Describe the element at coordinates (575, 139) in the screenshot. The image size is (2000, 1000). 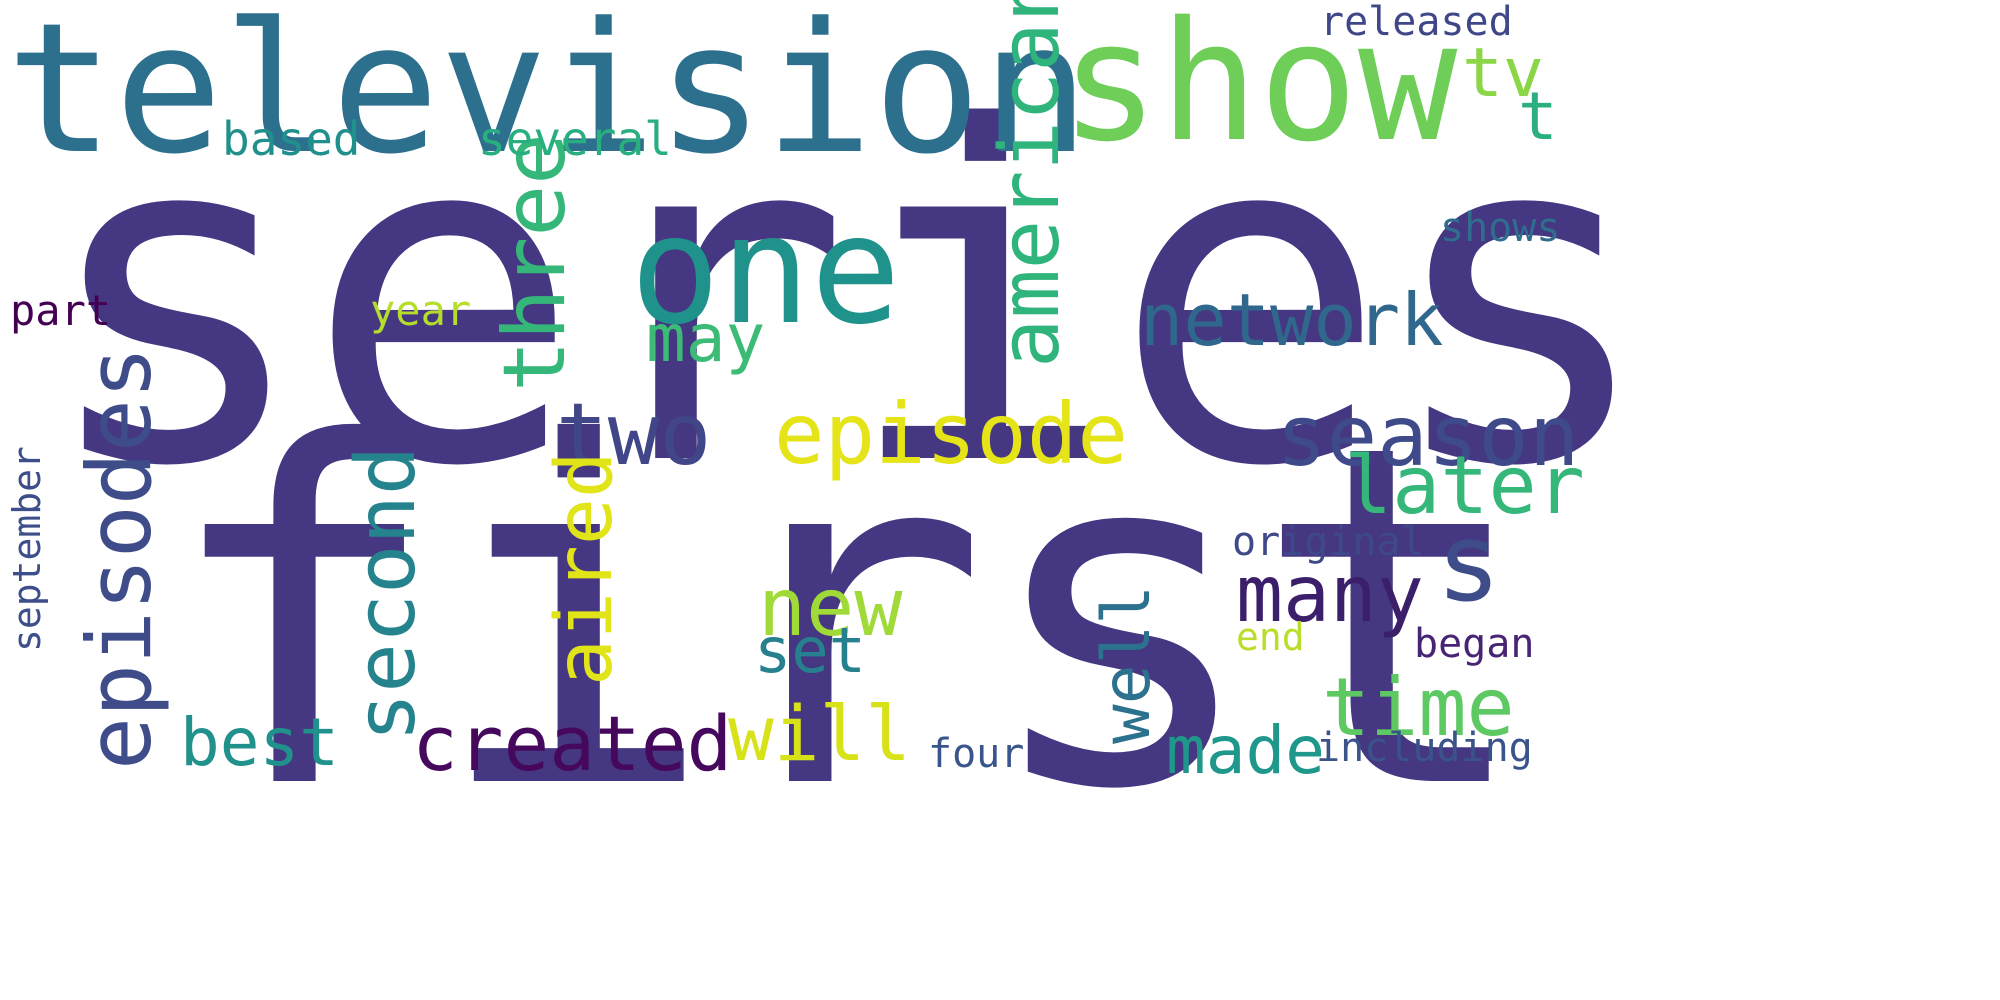
I see `word-several: several` at that location.